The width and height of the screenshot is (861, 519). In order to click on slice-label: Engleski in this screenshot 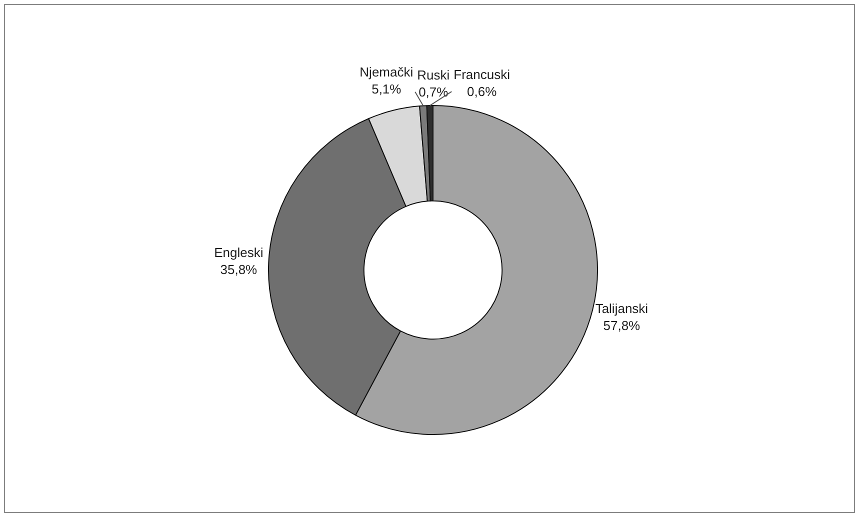, I will do `click(239, 252)`.